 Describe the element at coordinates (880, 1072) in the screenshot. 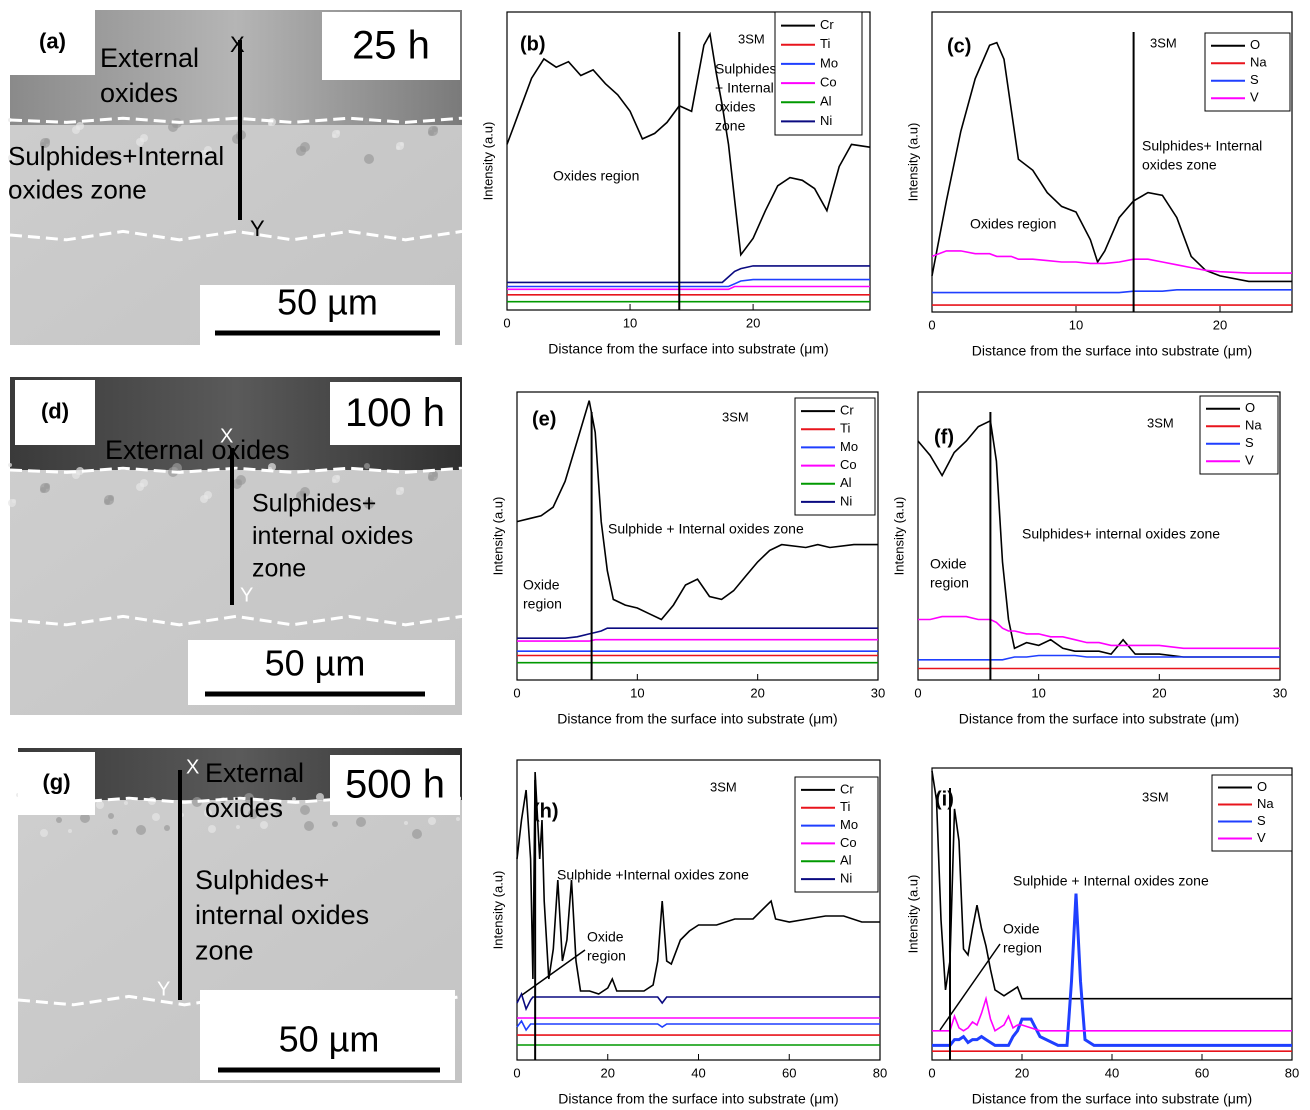

I see `x-tick-label: 80` at that location.